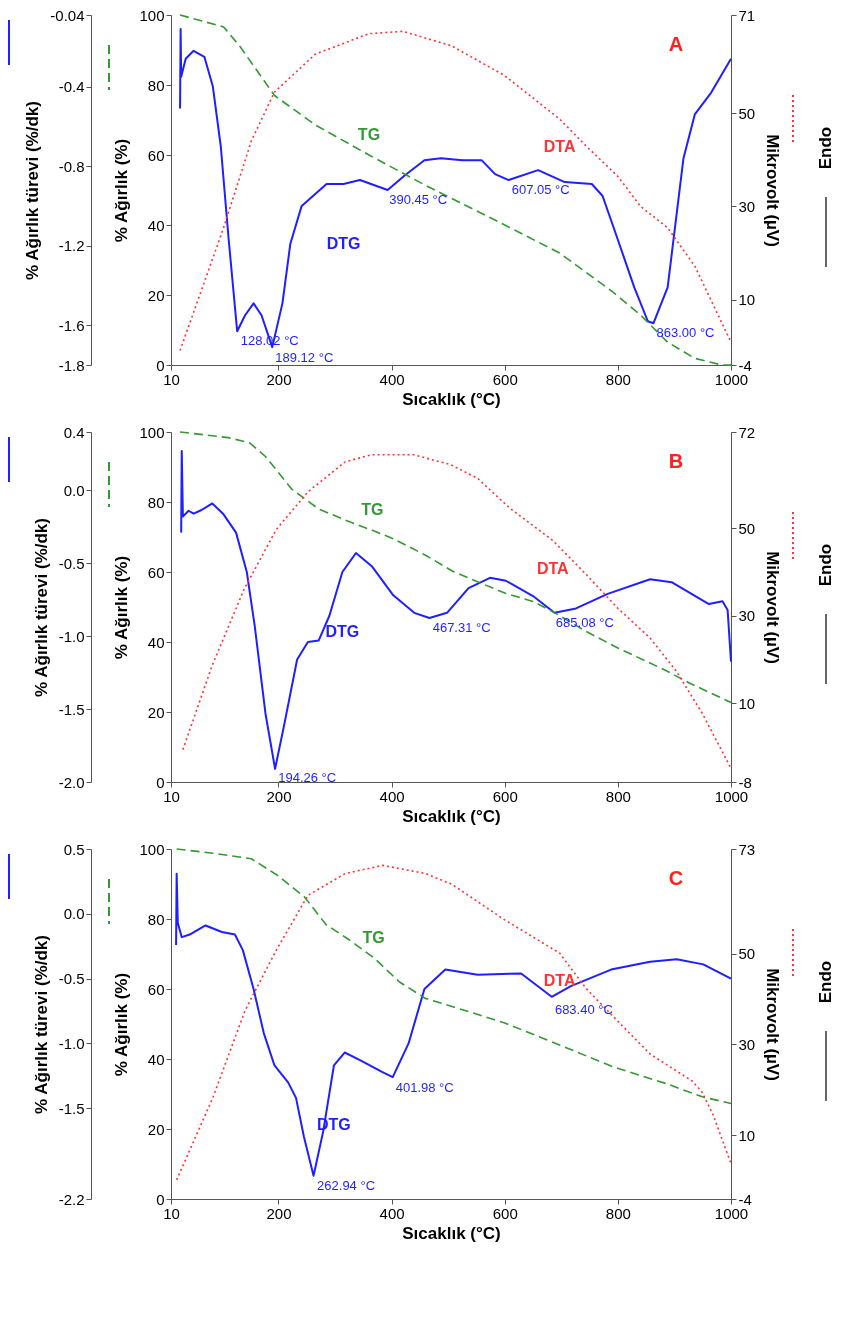  I want to click on annotation: 401.98 °C, so click(424, 1087).